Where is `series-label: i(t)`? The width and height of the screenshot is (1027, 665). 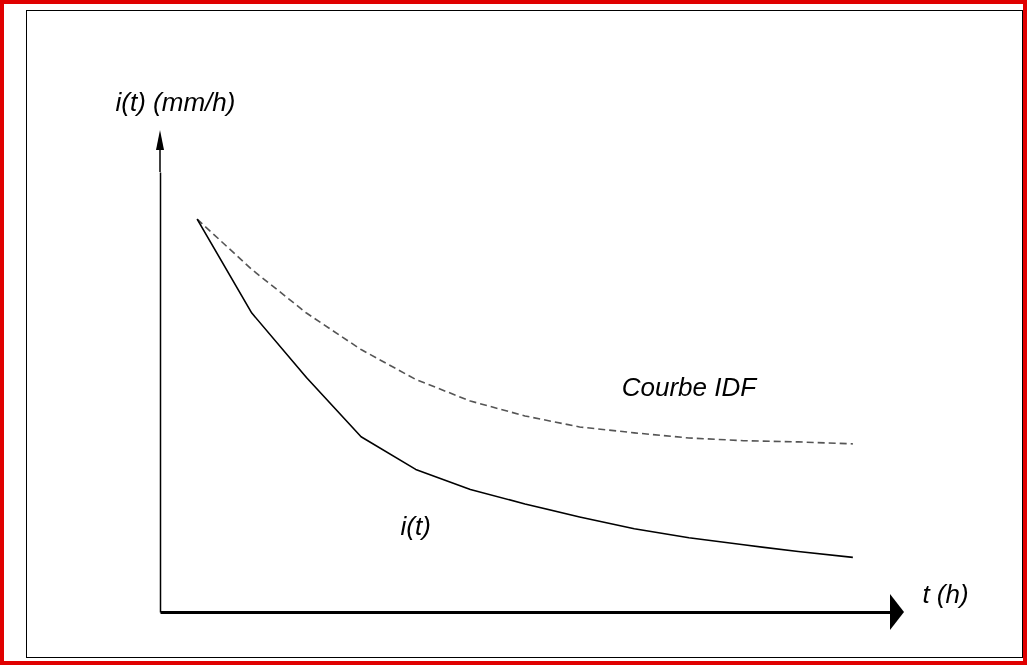
series-label: i(t) is located at coordinates (415, 526).